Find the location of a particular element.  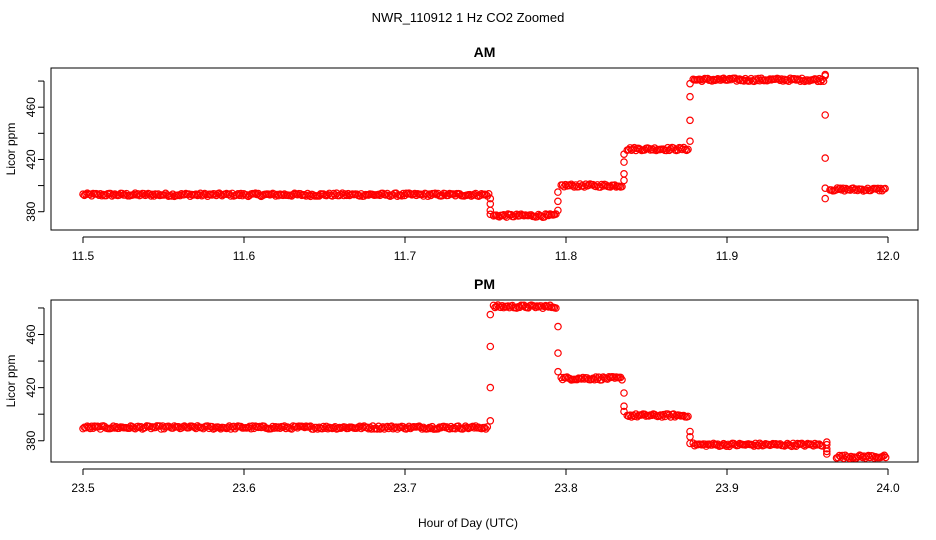

panel-title: PM is located at coordinates (484, 284).